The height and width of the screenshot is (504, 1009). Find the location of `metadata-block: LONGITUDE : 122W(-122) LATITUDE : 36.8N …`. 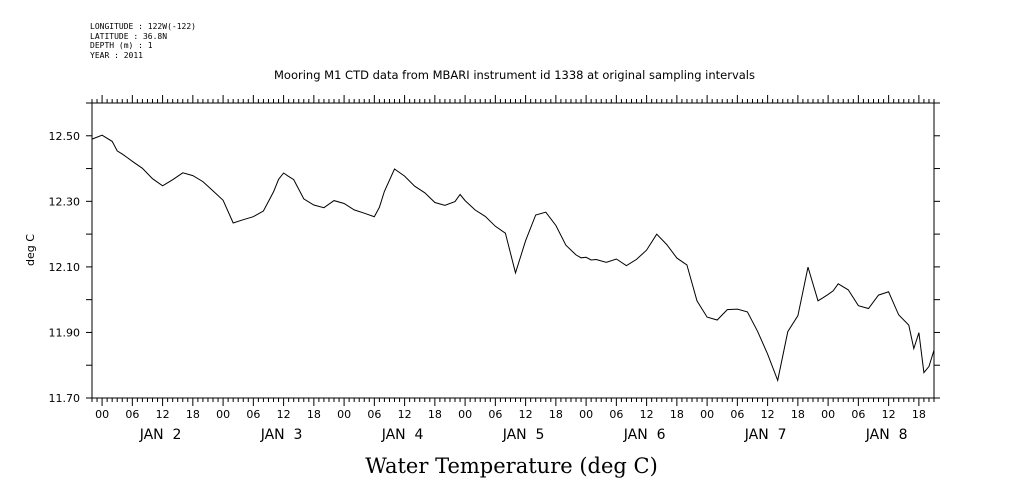

metadata-block: LONGITUDE : 122W(-122) LATITUDE : 36.8N … is located at coordinates (143, 41).